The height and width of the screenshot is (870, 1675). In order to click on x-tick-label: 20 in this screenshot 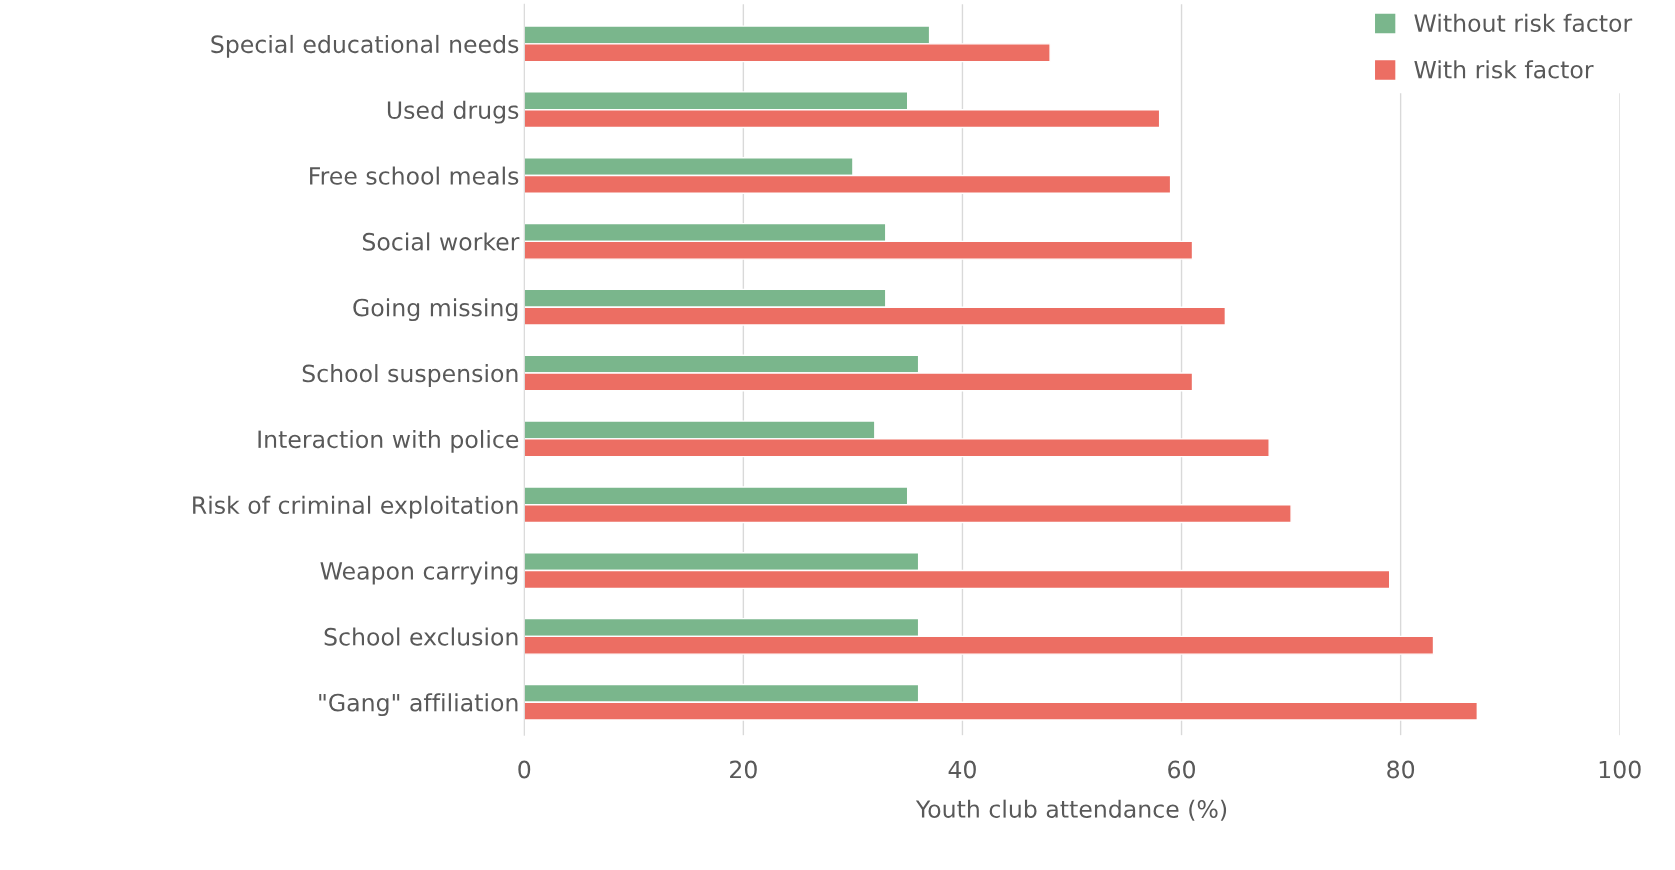, I will do `click(743, 769)`.